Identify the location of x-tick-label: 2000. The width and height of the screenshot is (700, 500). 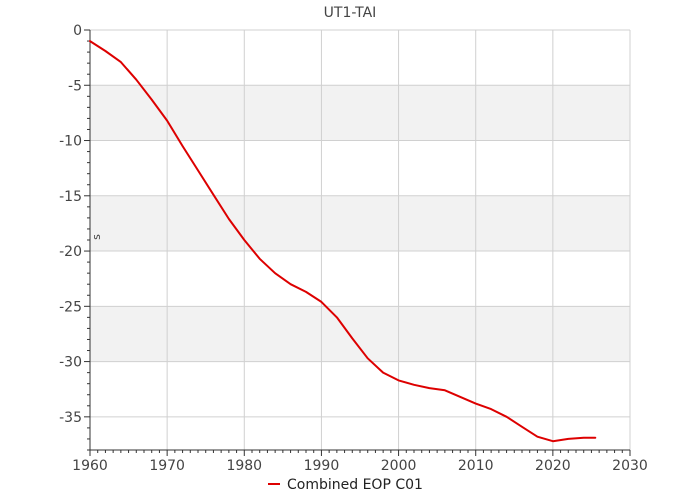
(399, 466).